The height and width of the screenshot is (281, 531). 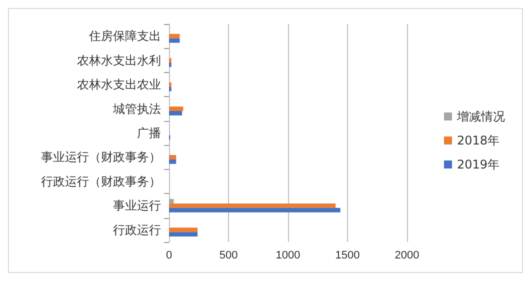 What do you see at coordinates (149, 133) in the screenshot?
I see `y-tick-label: 广播` at bounding box center [149, 133].